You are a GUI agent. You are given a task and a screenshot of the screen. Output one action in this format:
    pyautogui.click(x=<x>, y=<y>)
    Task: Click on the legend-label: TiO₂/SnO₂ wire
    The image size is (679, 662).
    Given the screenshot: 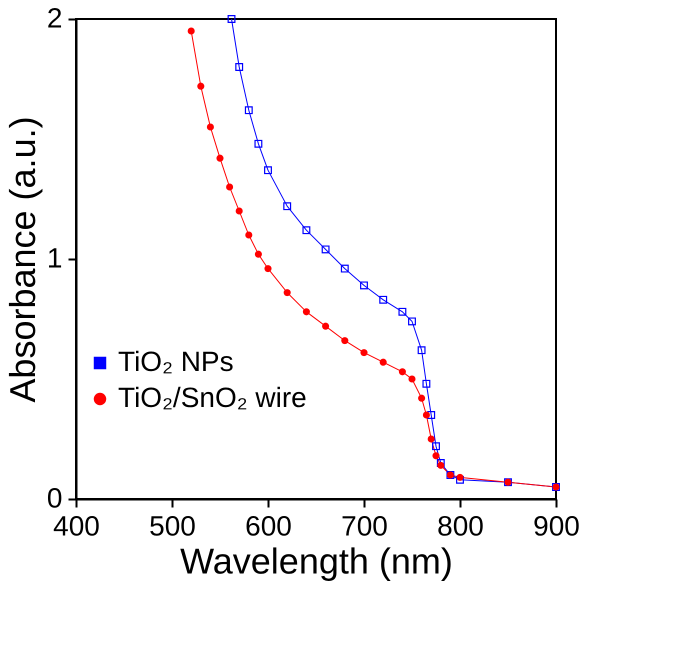 What is the action you would take?
    pyautogui.click(x=212, y=397)
    